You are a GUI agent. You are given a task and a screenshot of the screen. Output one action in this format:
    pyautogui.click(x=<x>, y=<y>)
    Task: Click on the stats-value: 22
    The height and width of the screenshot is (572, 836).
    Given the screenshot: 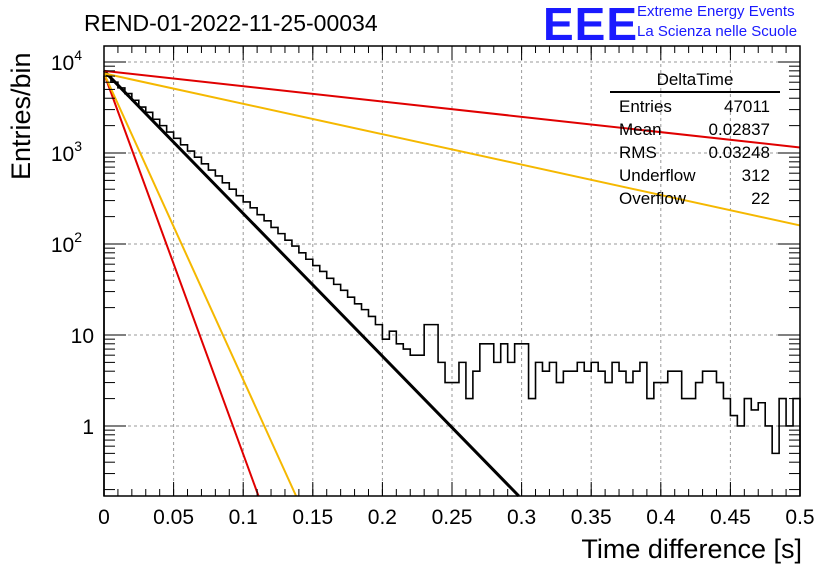 What is the action you would take?
    pyautogui.click(x=760, y=198)
    